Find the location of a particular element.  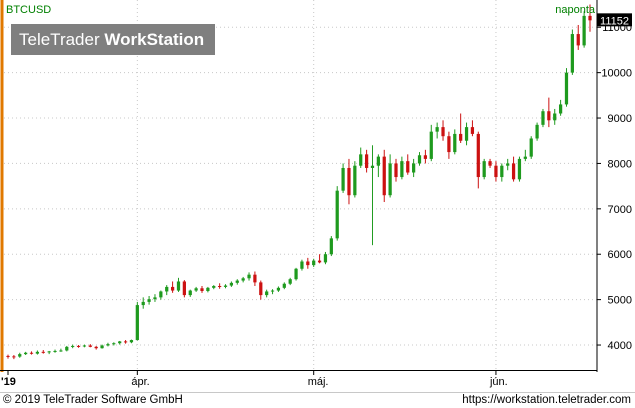

watermark-logo: TeleTrader WorkStation is located at coordinates (113, 39).